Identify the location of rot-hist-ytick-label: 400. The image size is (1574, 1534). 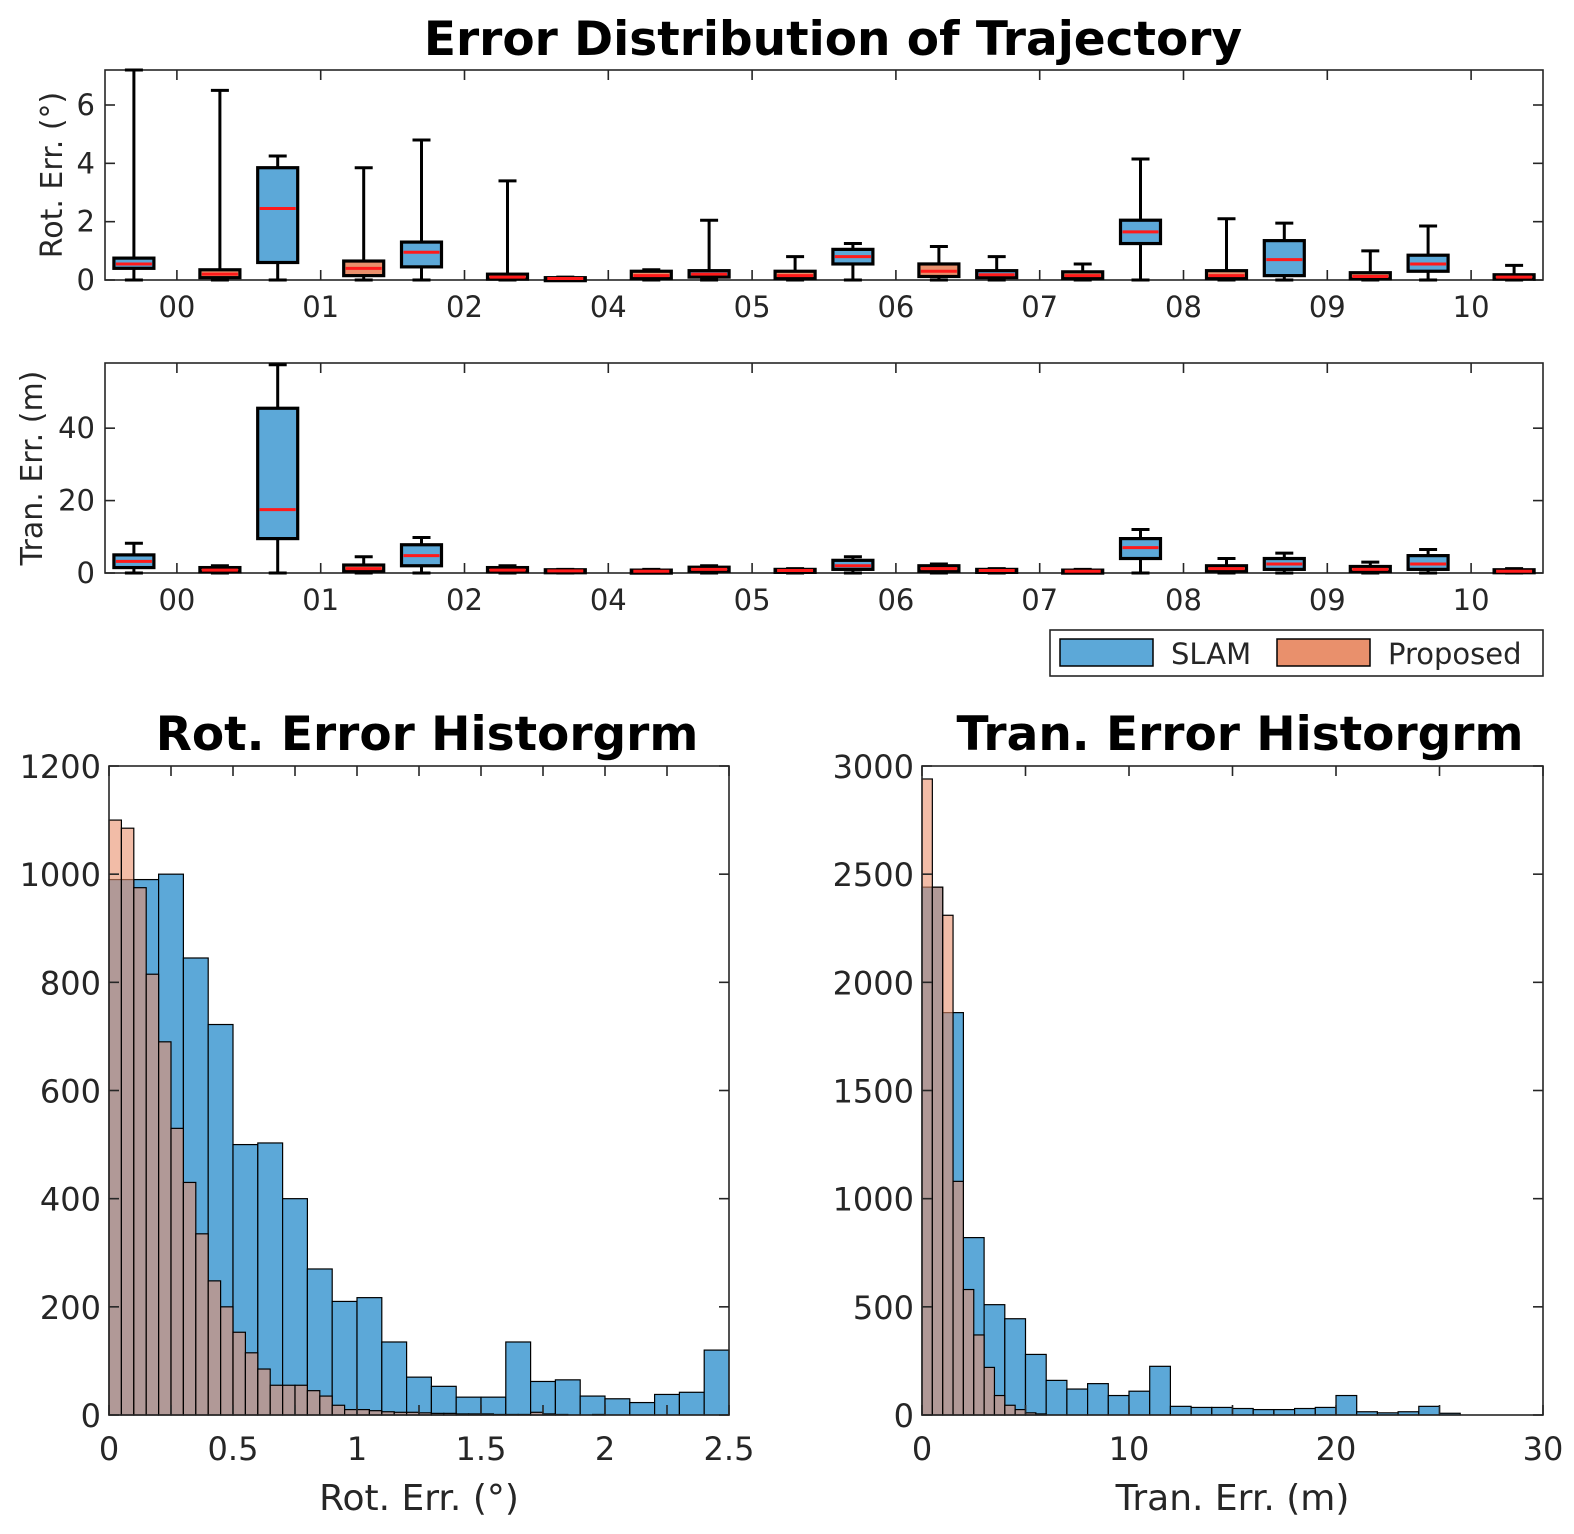
(70, 1200).